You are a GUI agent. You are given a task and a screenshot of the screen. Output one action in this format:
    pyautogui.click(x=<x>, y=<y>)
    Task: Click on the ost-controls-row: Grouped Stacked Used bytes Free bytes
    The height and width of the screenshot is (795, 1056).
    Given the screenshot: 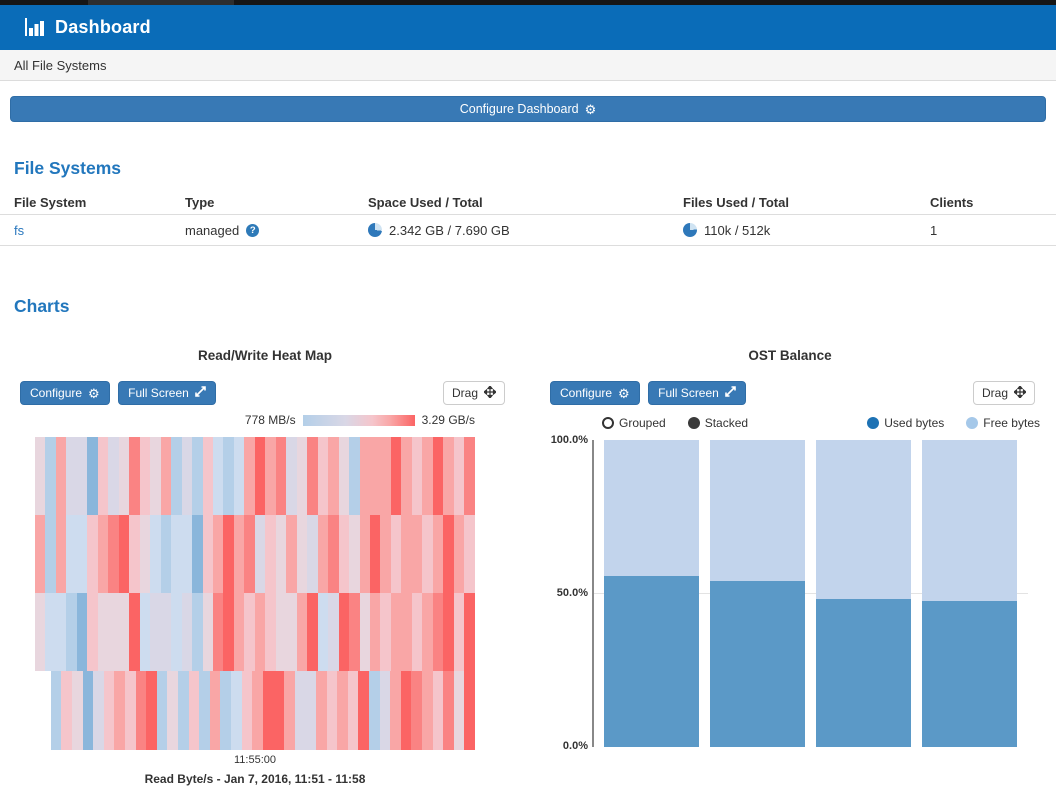 What is the action you would take?
    pyautogui.click(x=821, y=423)
    